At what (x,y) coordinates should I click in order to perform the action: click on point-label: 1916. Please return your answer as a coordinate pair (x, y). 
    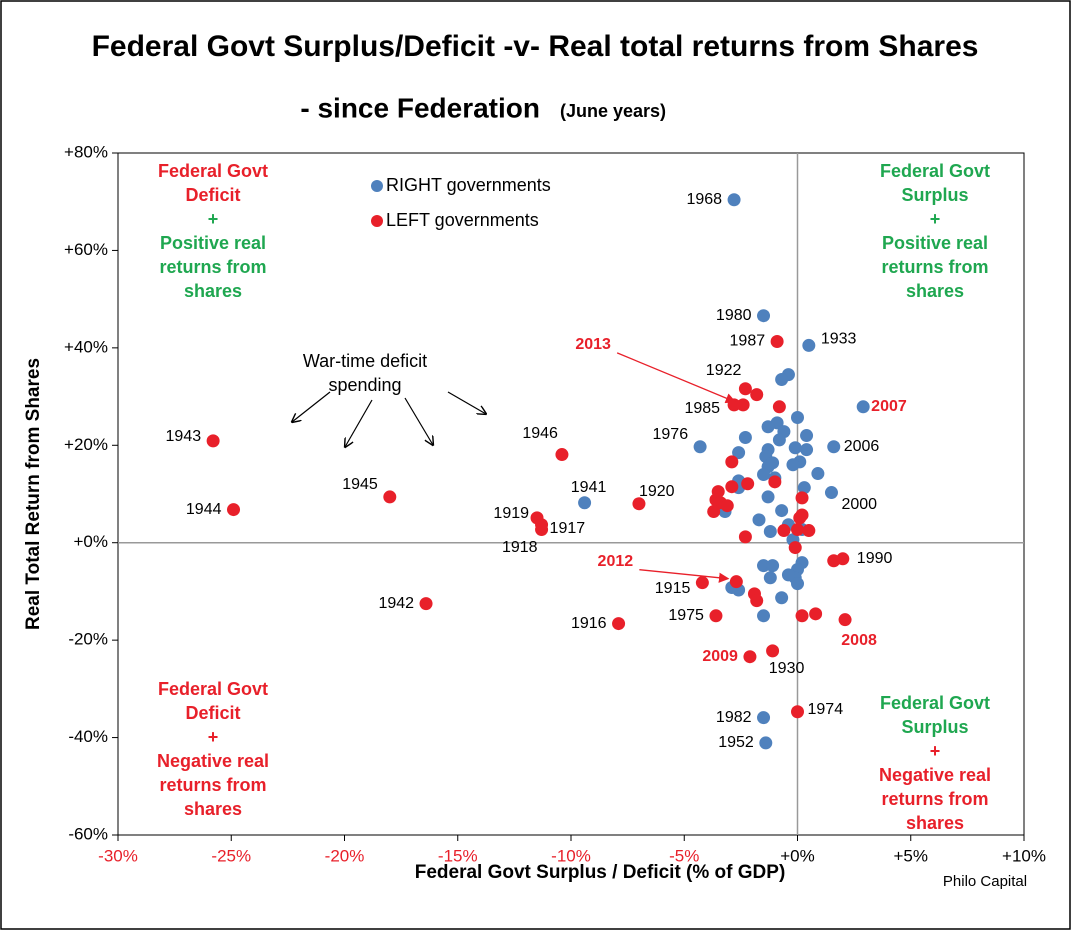
    Looking at the image, I should click on (589, 623).